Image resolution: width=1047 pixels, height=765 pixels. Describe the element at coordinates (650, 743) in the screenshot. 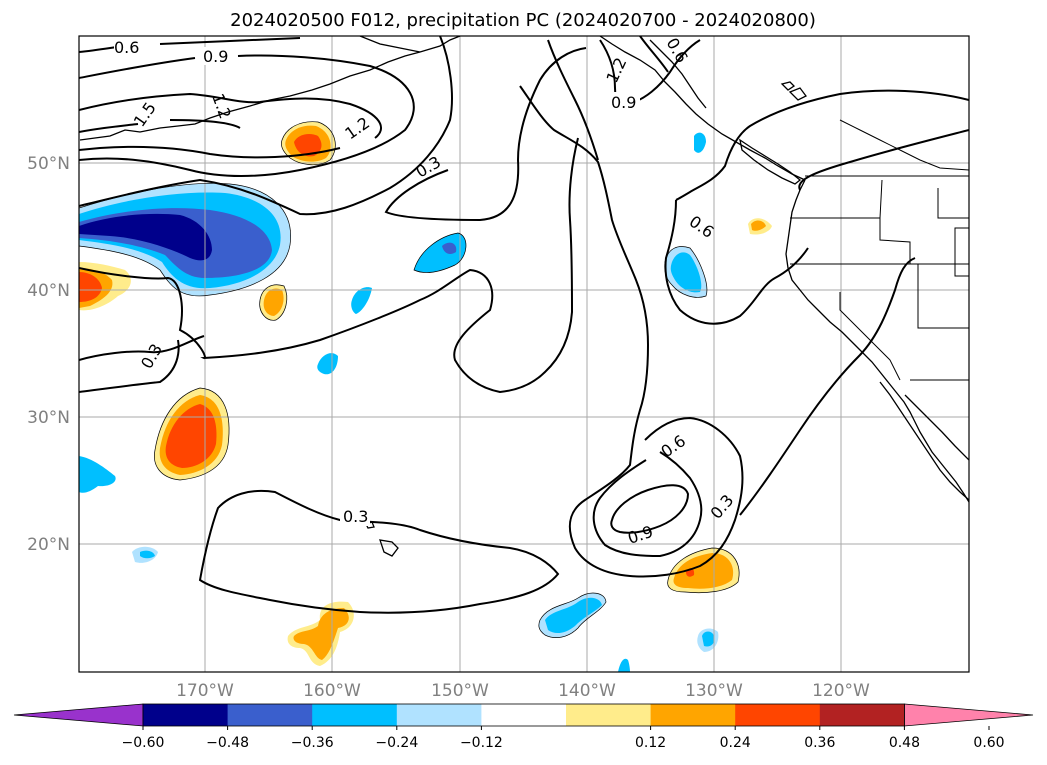

I see `colorbar-tick-label: 0.12` at that location.